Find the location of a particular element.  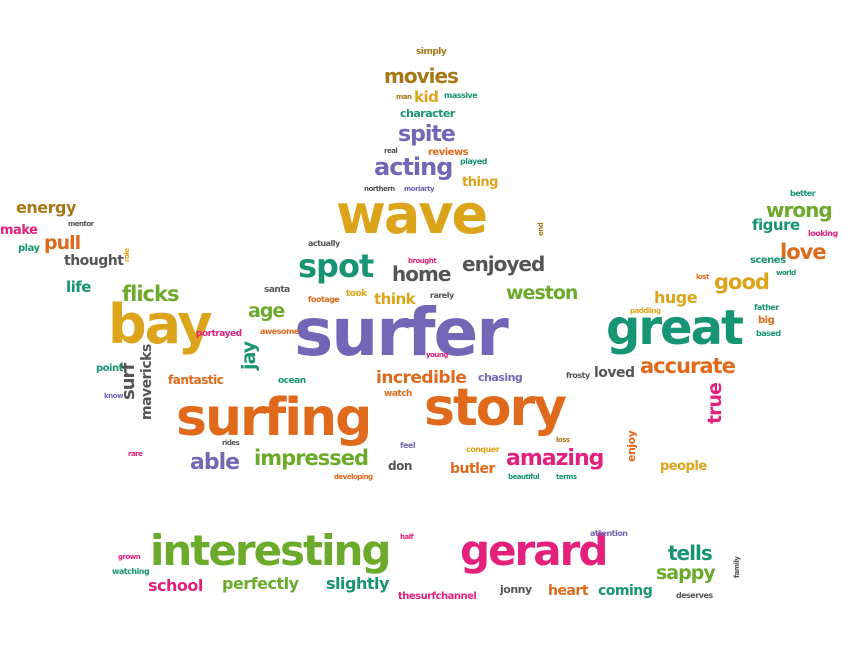

word-played: played is located at coordinates (474, 161).